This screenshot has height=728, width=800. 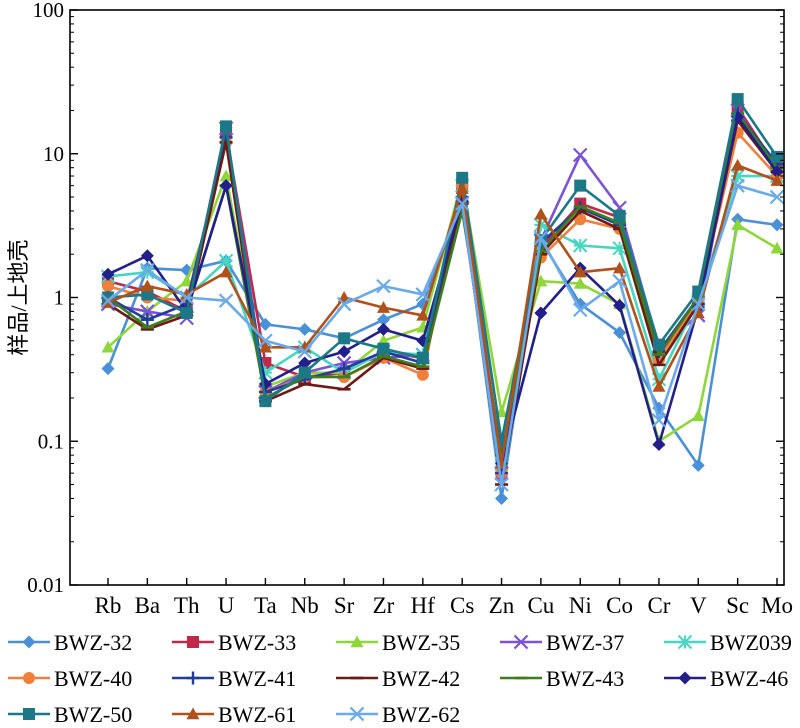 What do you see at coordinates (265, 605) in the screenshot?
I see `x-tick-label: Ta` at bounding box center [265, 605].